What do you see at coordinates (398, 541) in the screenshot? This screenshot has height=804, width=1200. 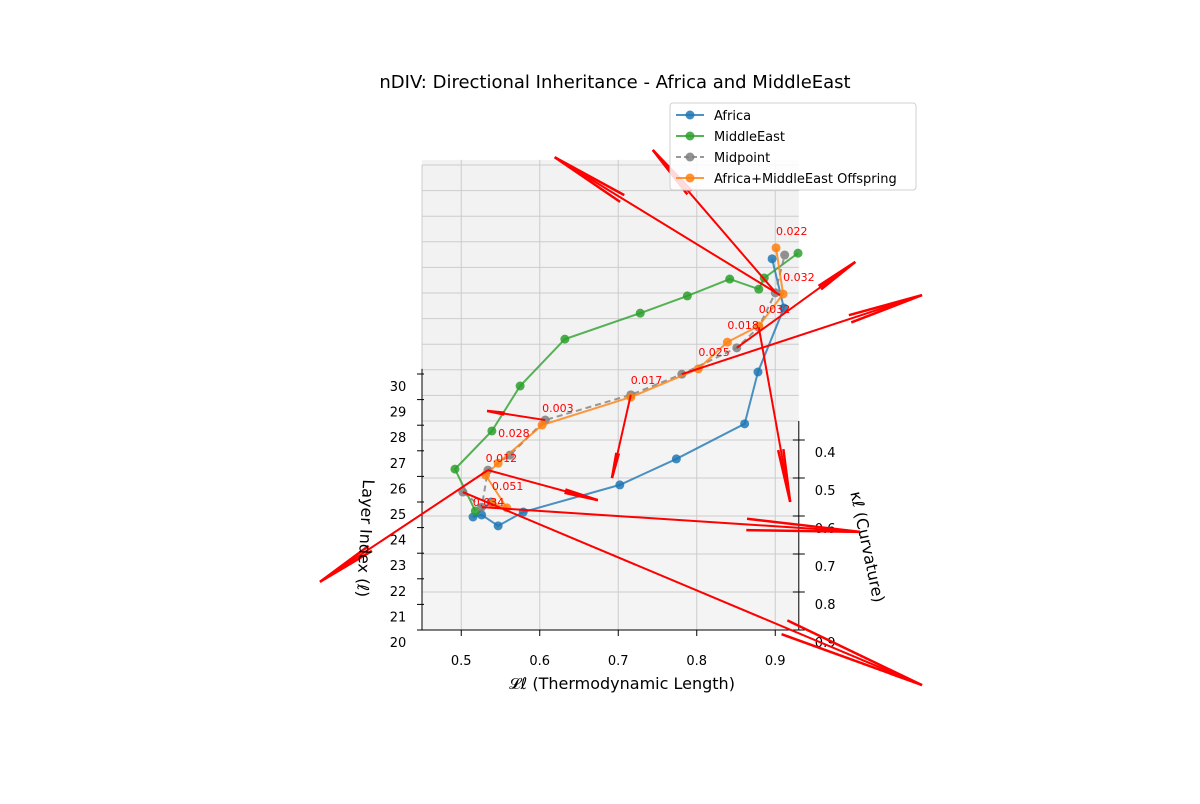 I see `z-tick-label: 24` at bounding box center [398, 541].